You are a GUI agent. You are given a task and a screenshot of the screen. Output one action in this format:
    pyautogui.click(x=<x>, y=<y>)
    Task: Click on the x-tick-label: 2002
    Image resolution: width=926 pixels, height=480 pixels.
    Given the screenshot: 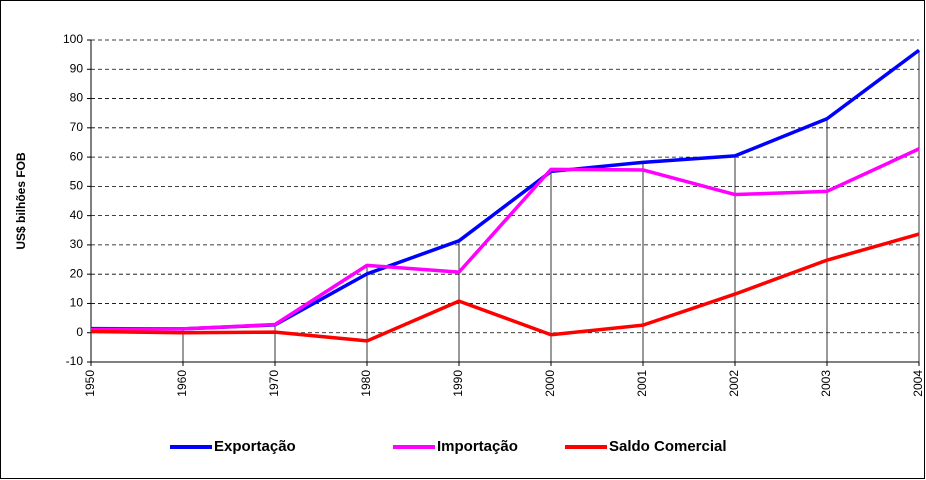 What is the action you would take?
    pyautogui.click(x=734, y=383)
    